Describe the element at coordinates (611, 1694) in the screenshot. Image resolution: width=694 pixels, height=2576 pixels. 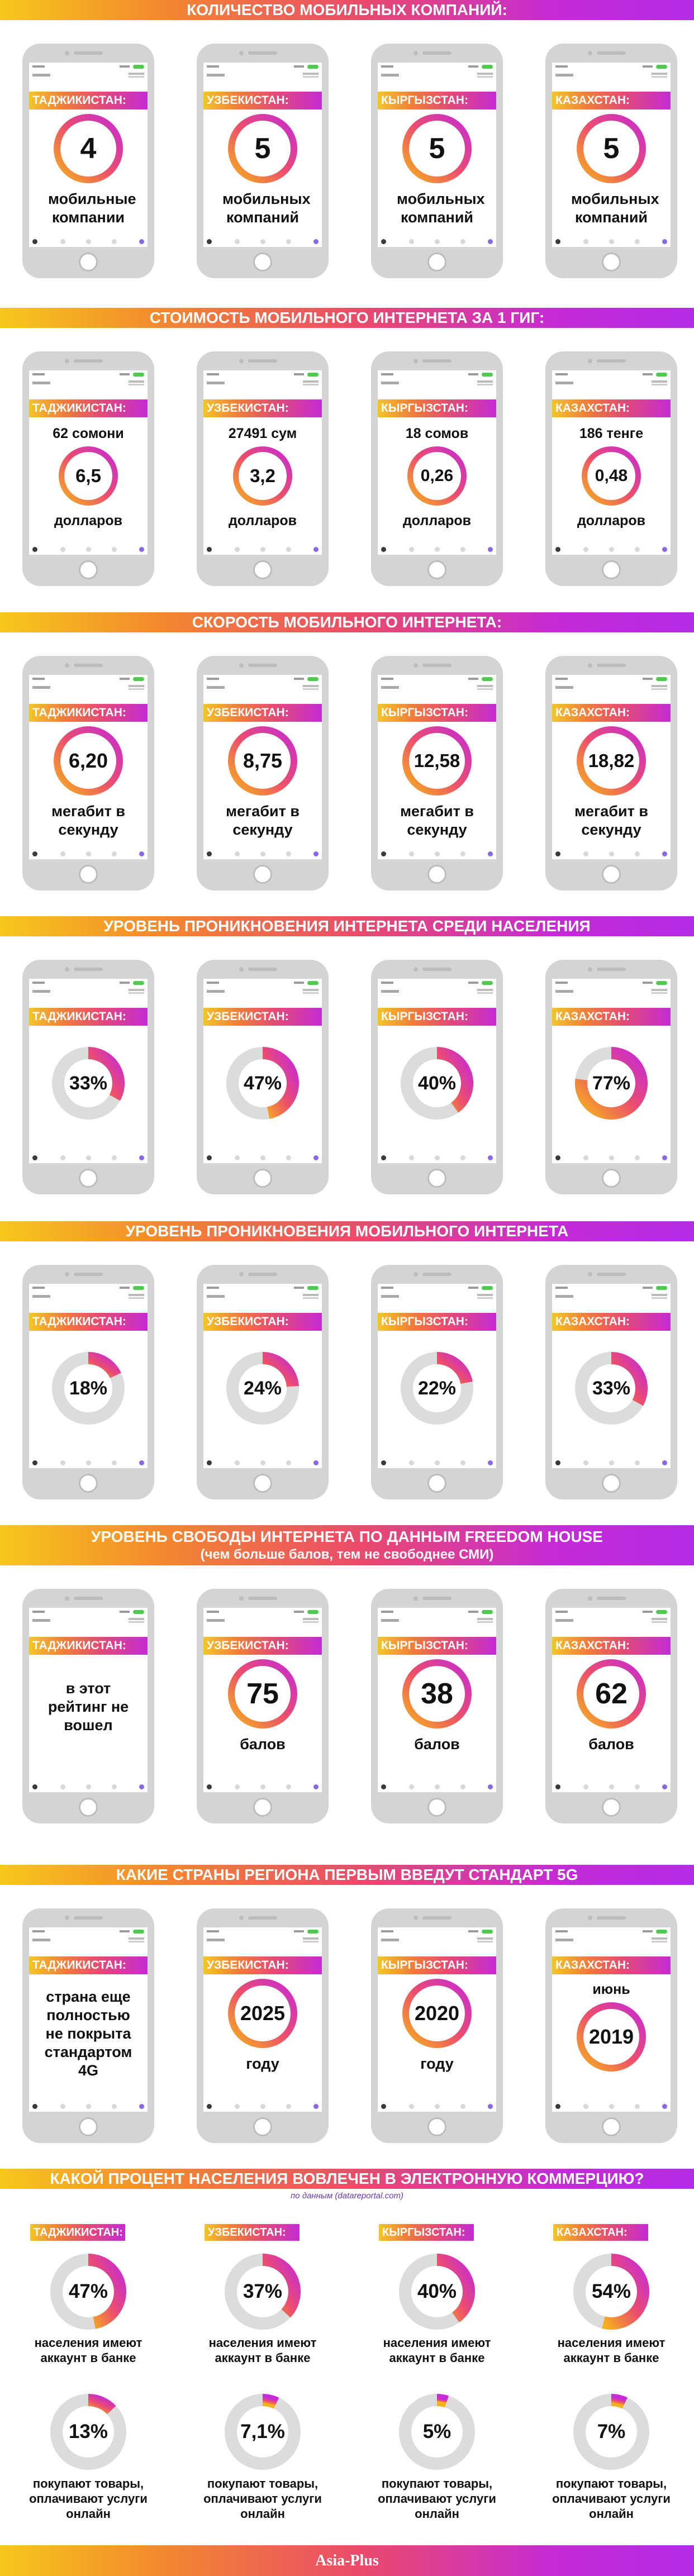
I see `value-ring: 62` at that location.